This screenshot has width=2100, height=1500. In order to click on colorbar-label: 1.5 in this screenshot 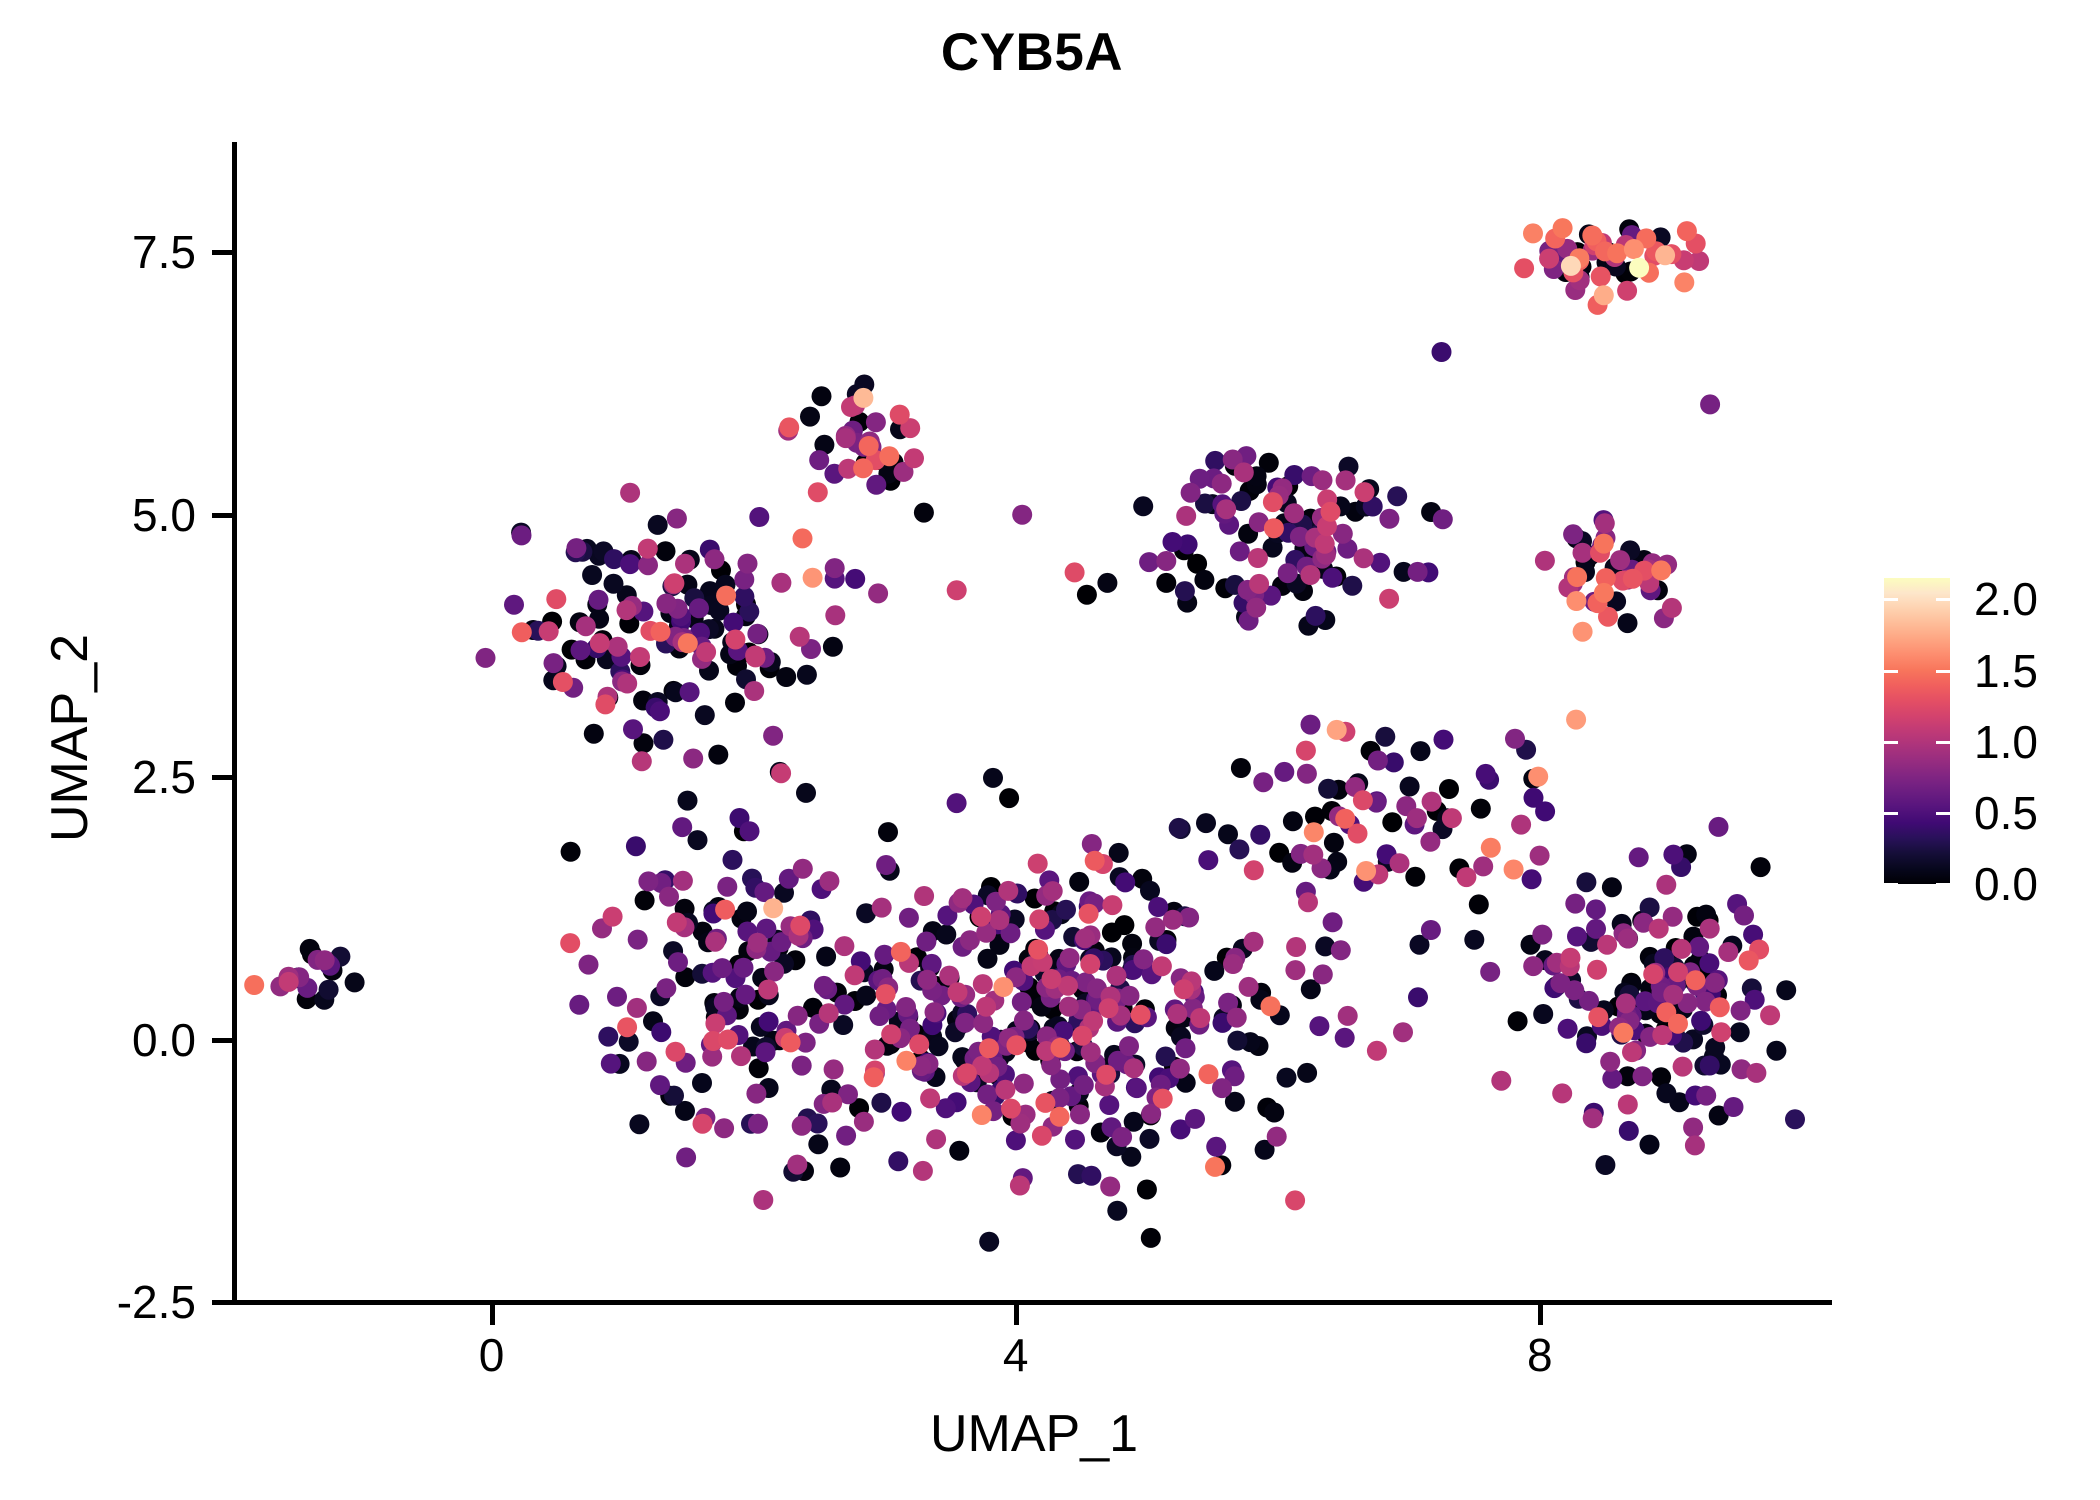, I will do `click(2006, 670)`.